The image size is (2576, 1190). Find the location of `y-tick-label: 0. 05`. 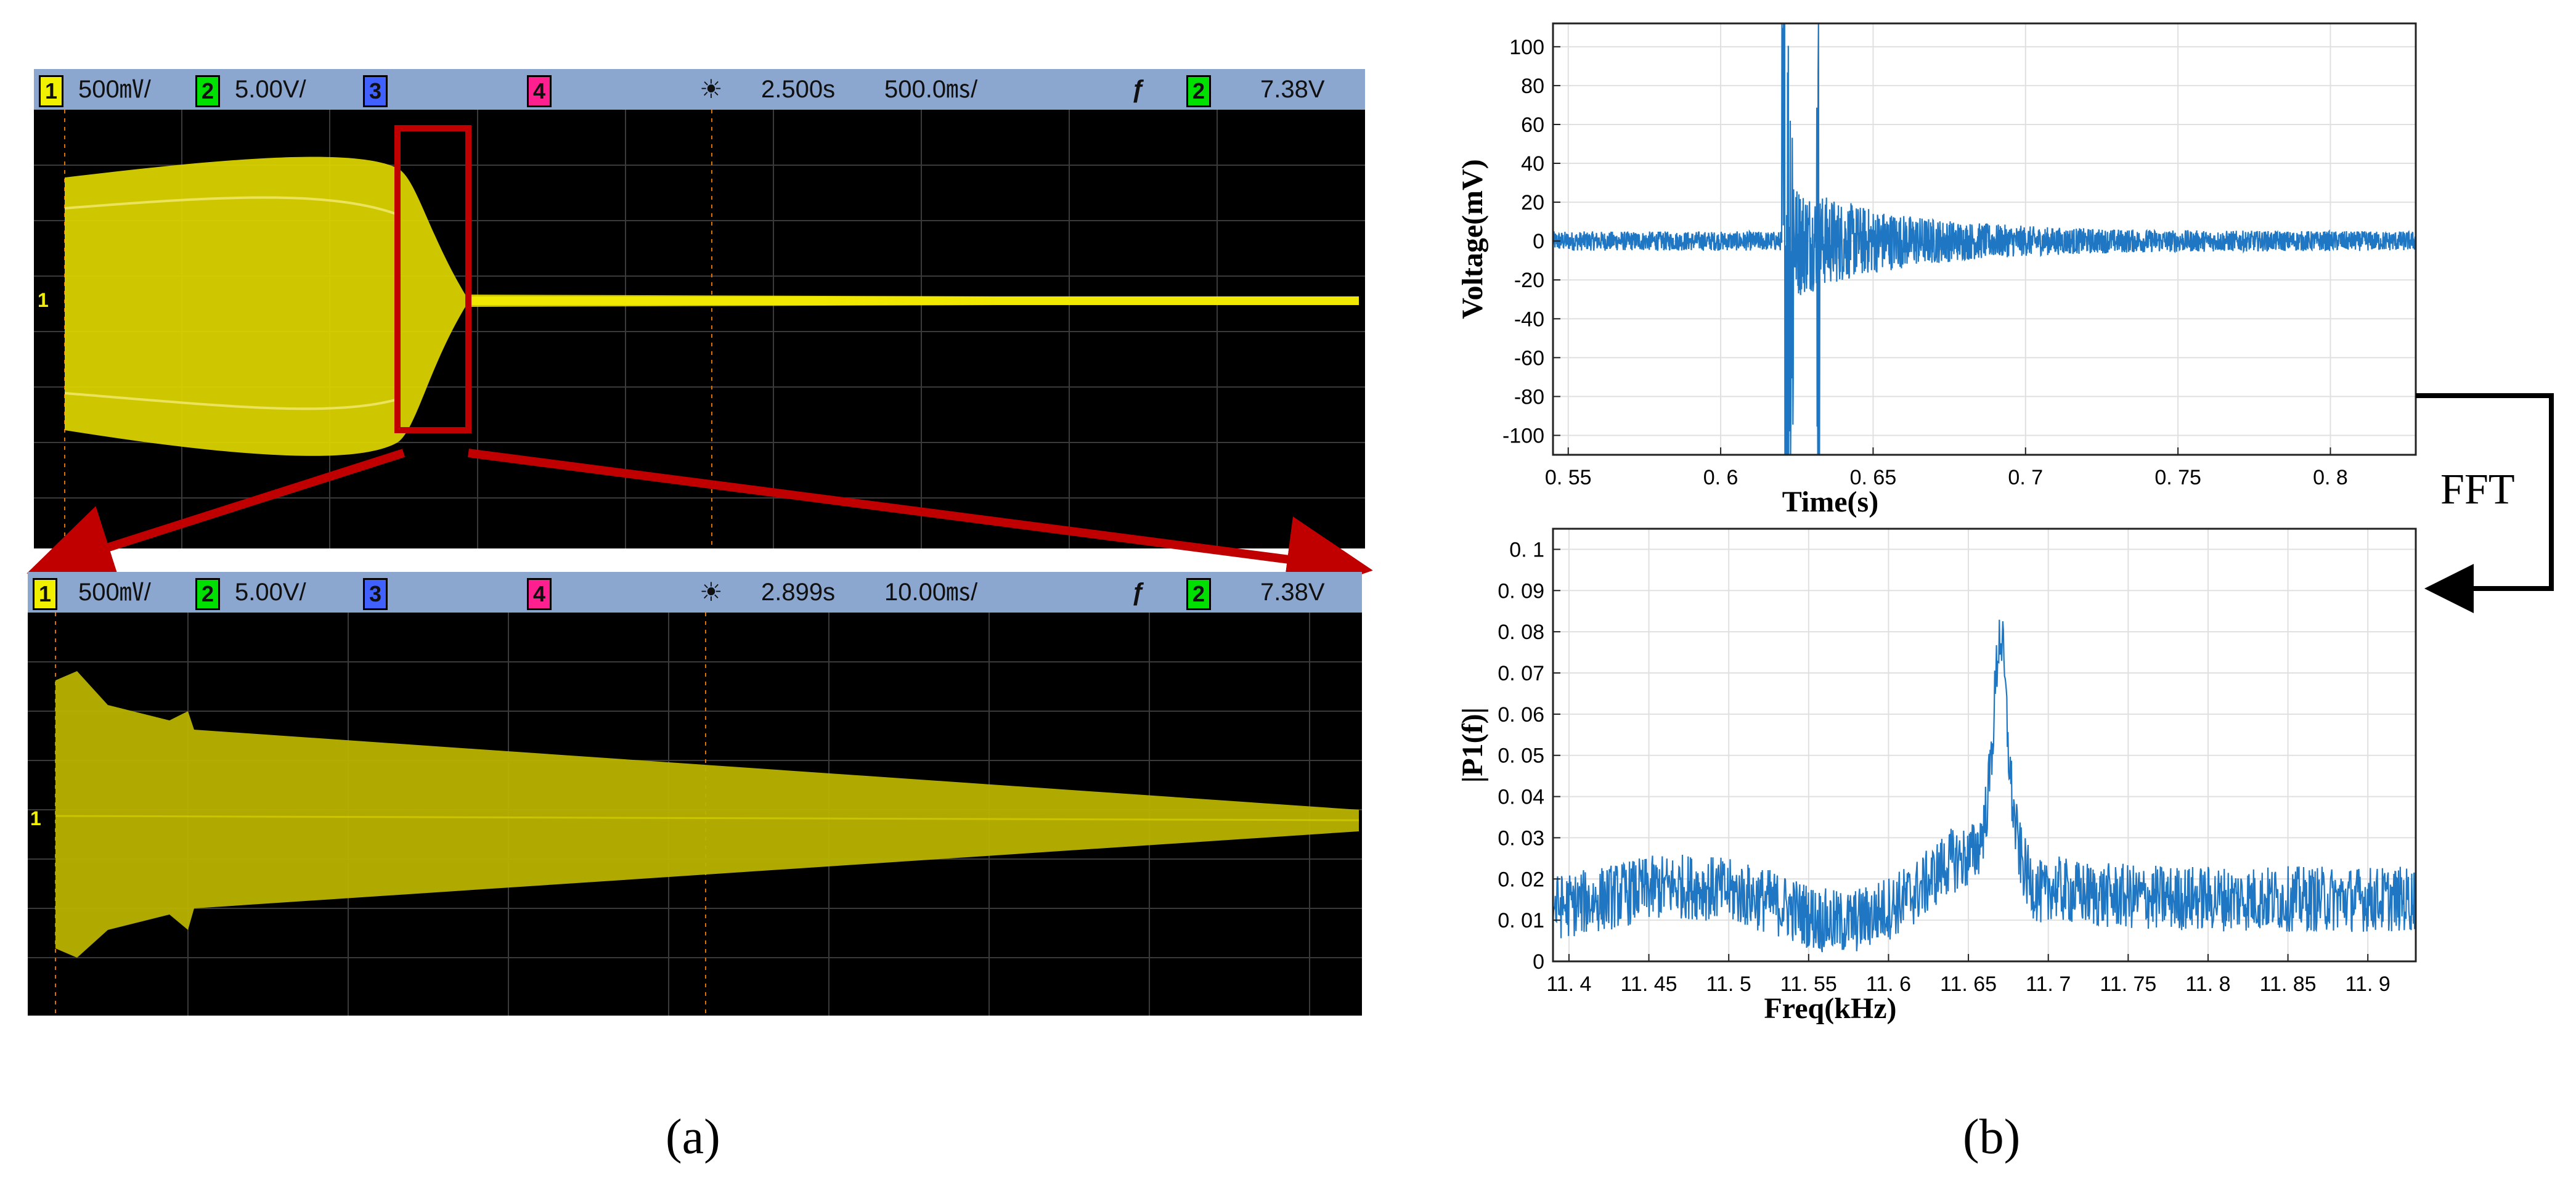

y-tick-label: 0. 05 is located at coordinates (1521, 756).